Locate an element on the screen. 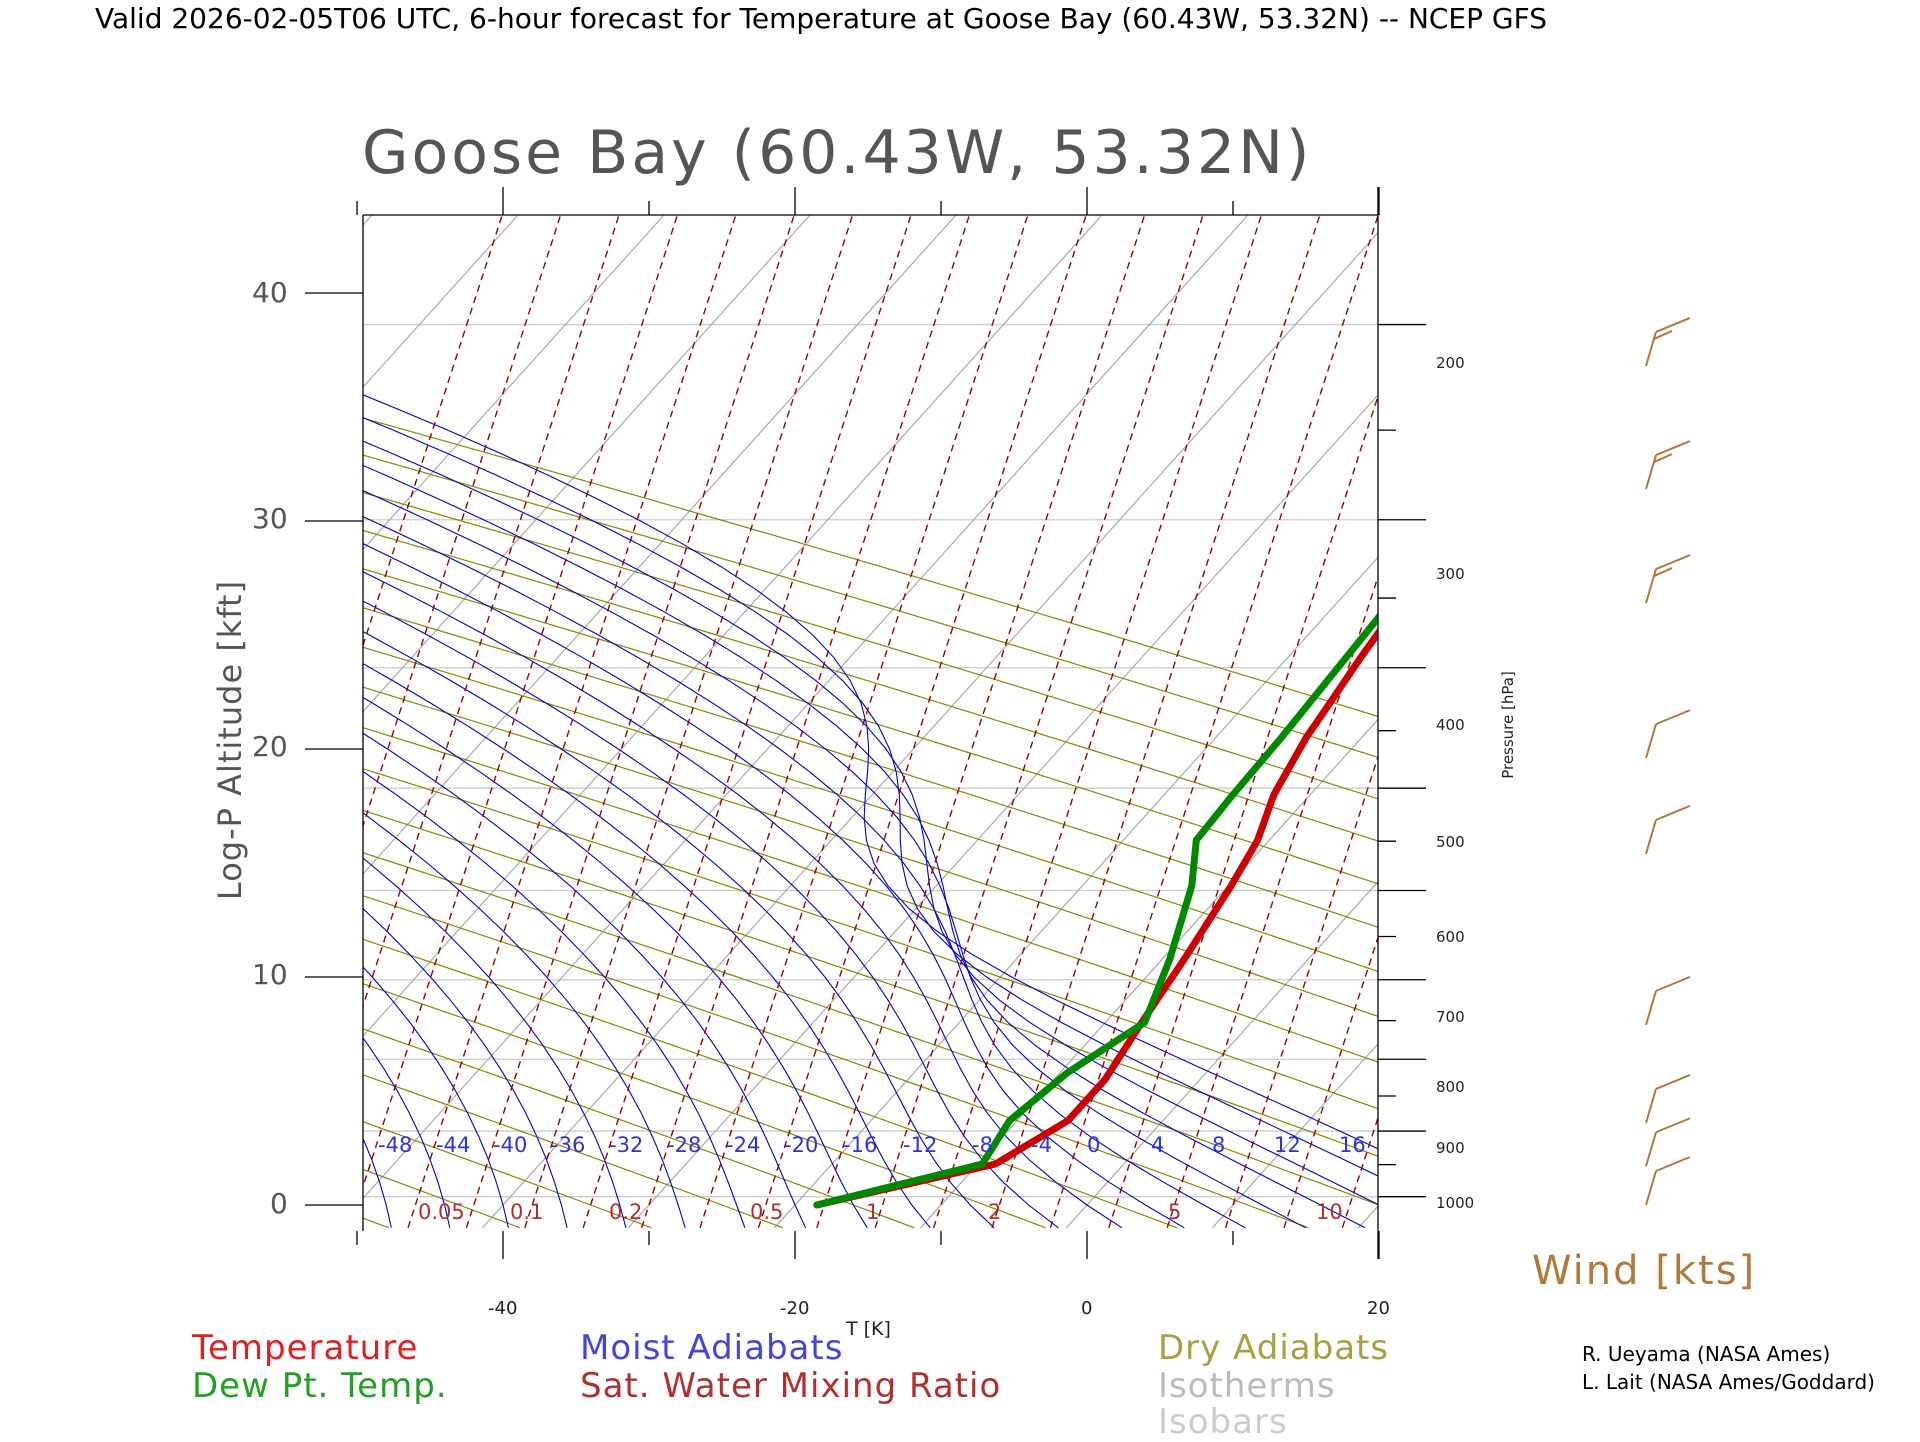 Image resolution: width=1920 pixels, height=1442 pixels. moist-adiabat-label: -40 is located at coordinates (510, 1145).